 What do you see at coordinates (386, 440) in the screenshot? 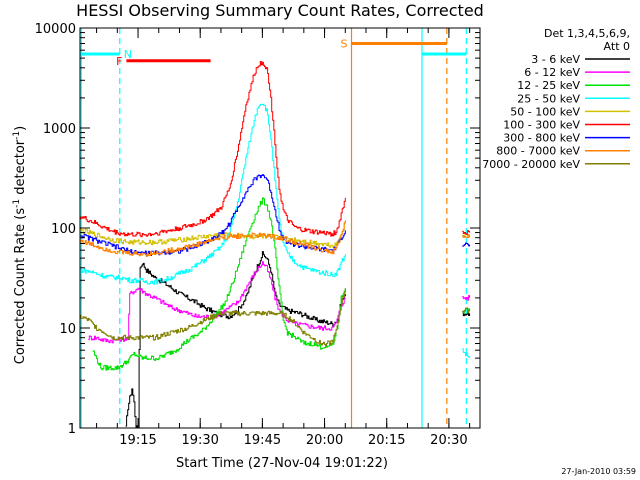
I see `x-tick-label-4: 20:15` at bounding box center [386, 440].